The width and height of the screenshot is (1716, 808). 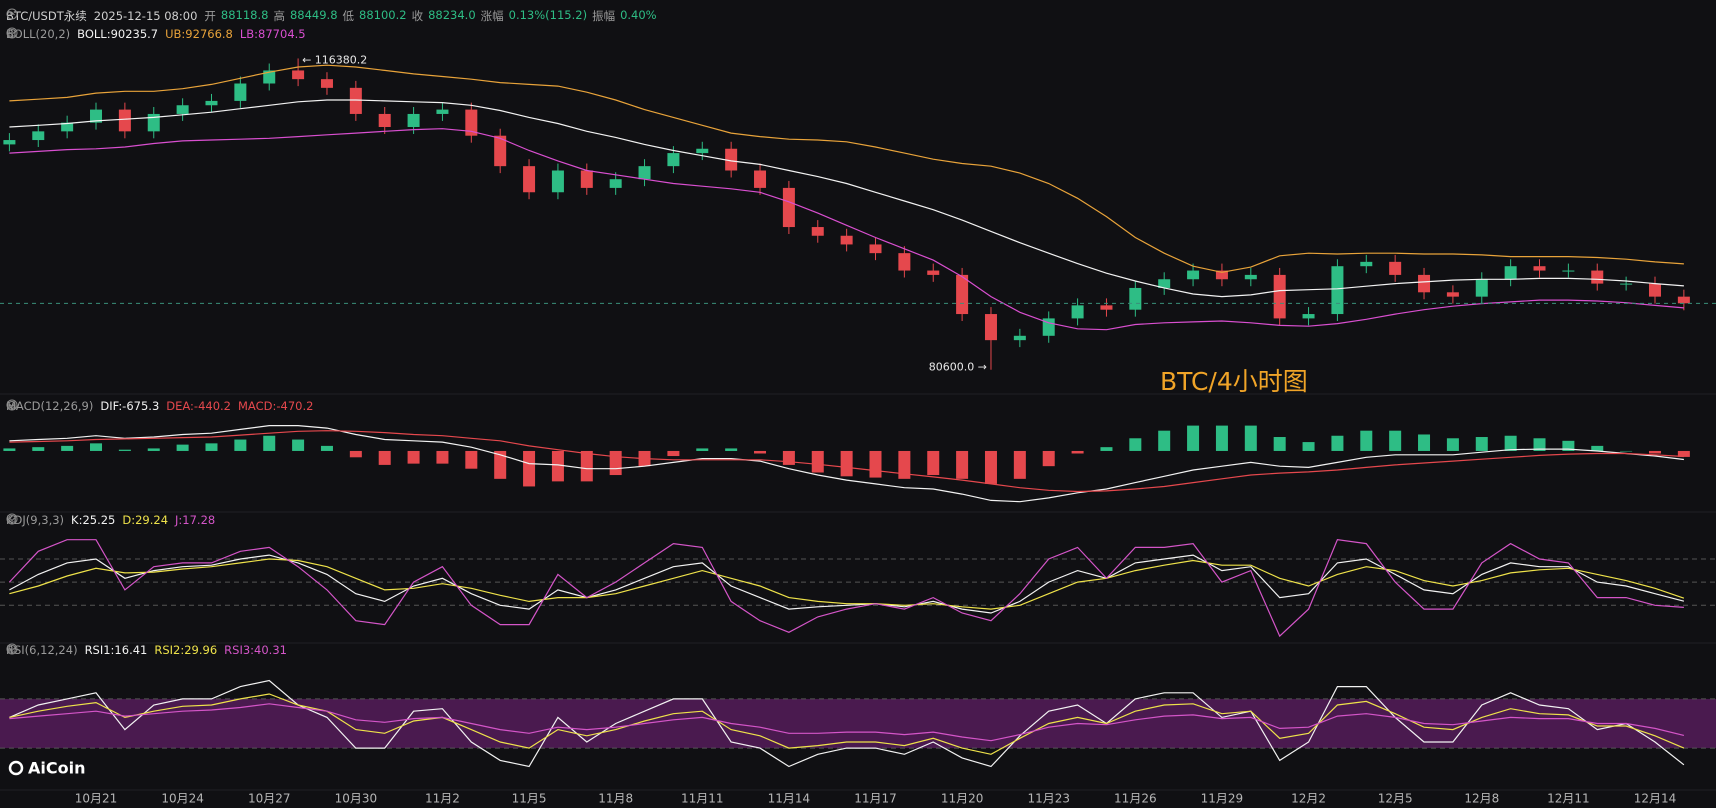 I want to click on indicator-line, so click(x=847, y=584).